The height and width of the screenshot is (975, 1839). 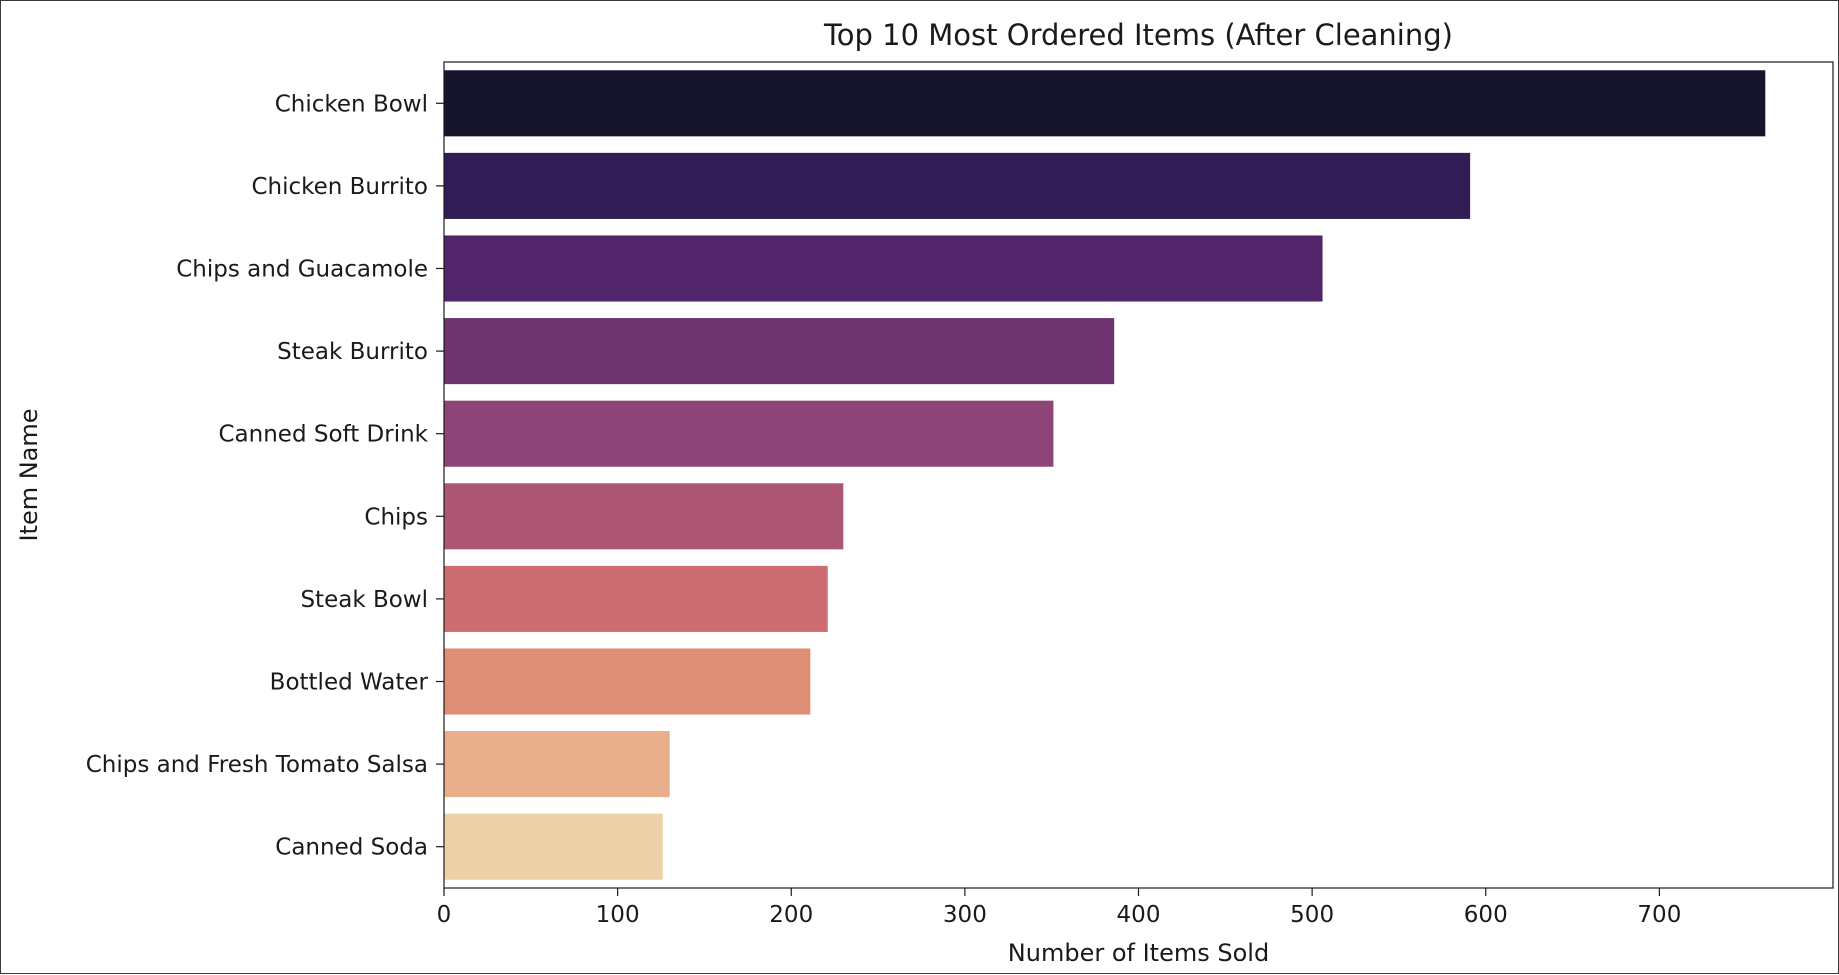 What do you see at coordinates (557, 764) in the screenshot?
I see `bar-chips-and-fresh-tomato-salsa` at bounding box center [557, 764].